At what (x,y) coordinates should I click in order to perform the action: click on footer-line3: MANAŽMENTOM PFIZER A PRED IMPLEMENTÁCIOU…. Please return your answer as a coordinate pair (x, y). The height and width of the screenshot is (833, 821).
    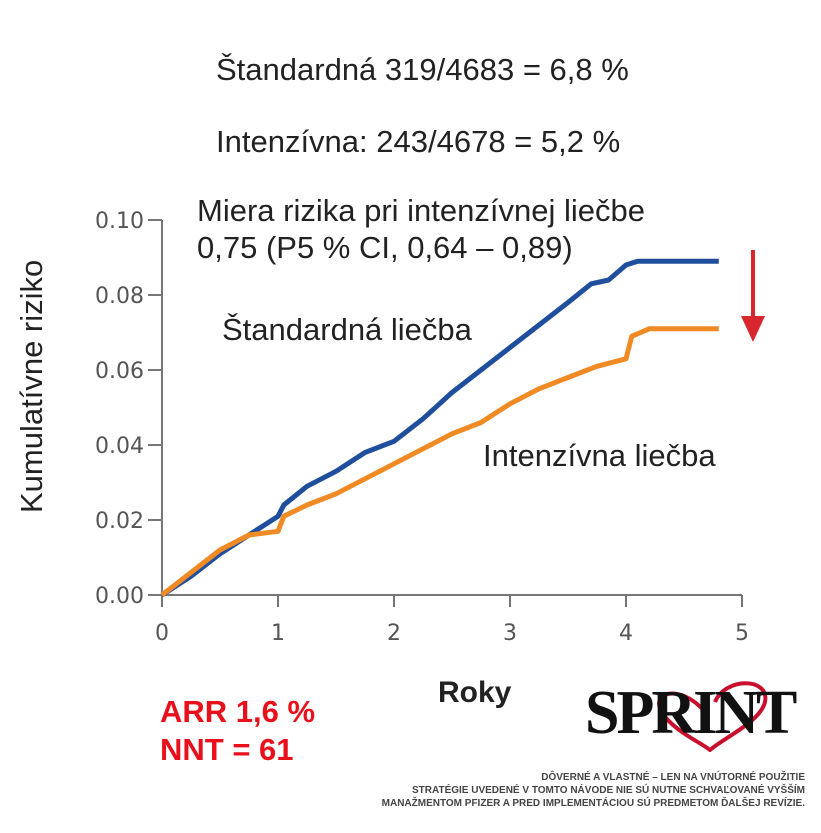
    Looking at the image, I should click on (593, 803).